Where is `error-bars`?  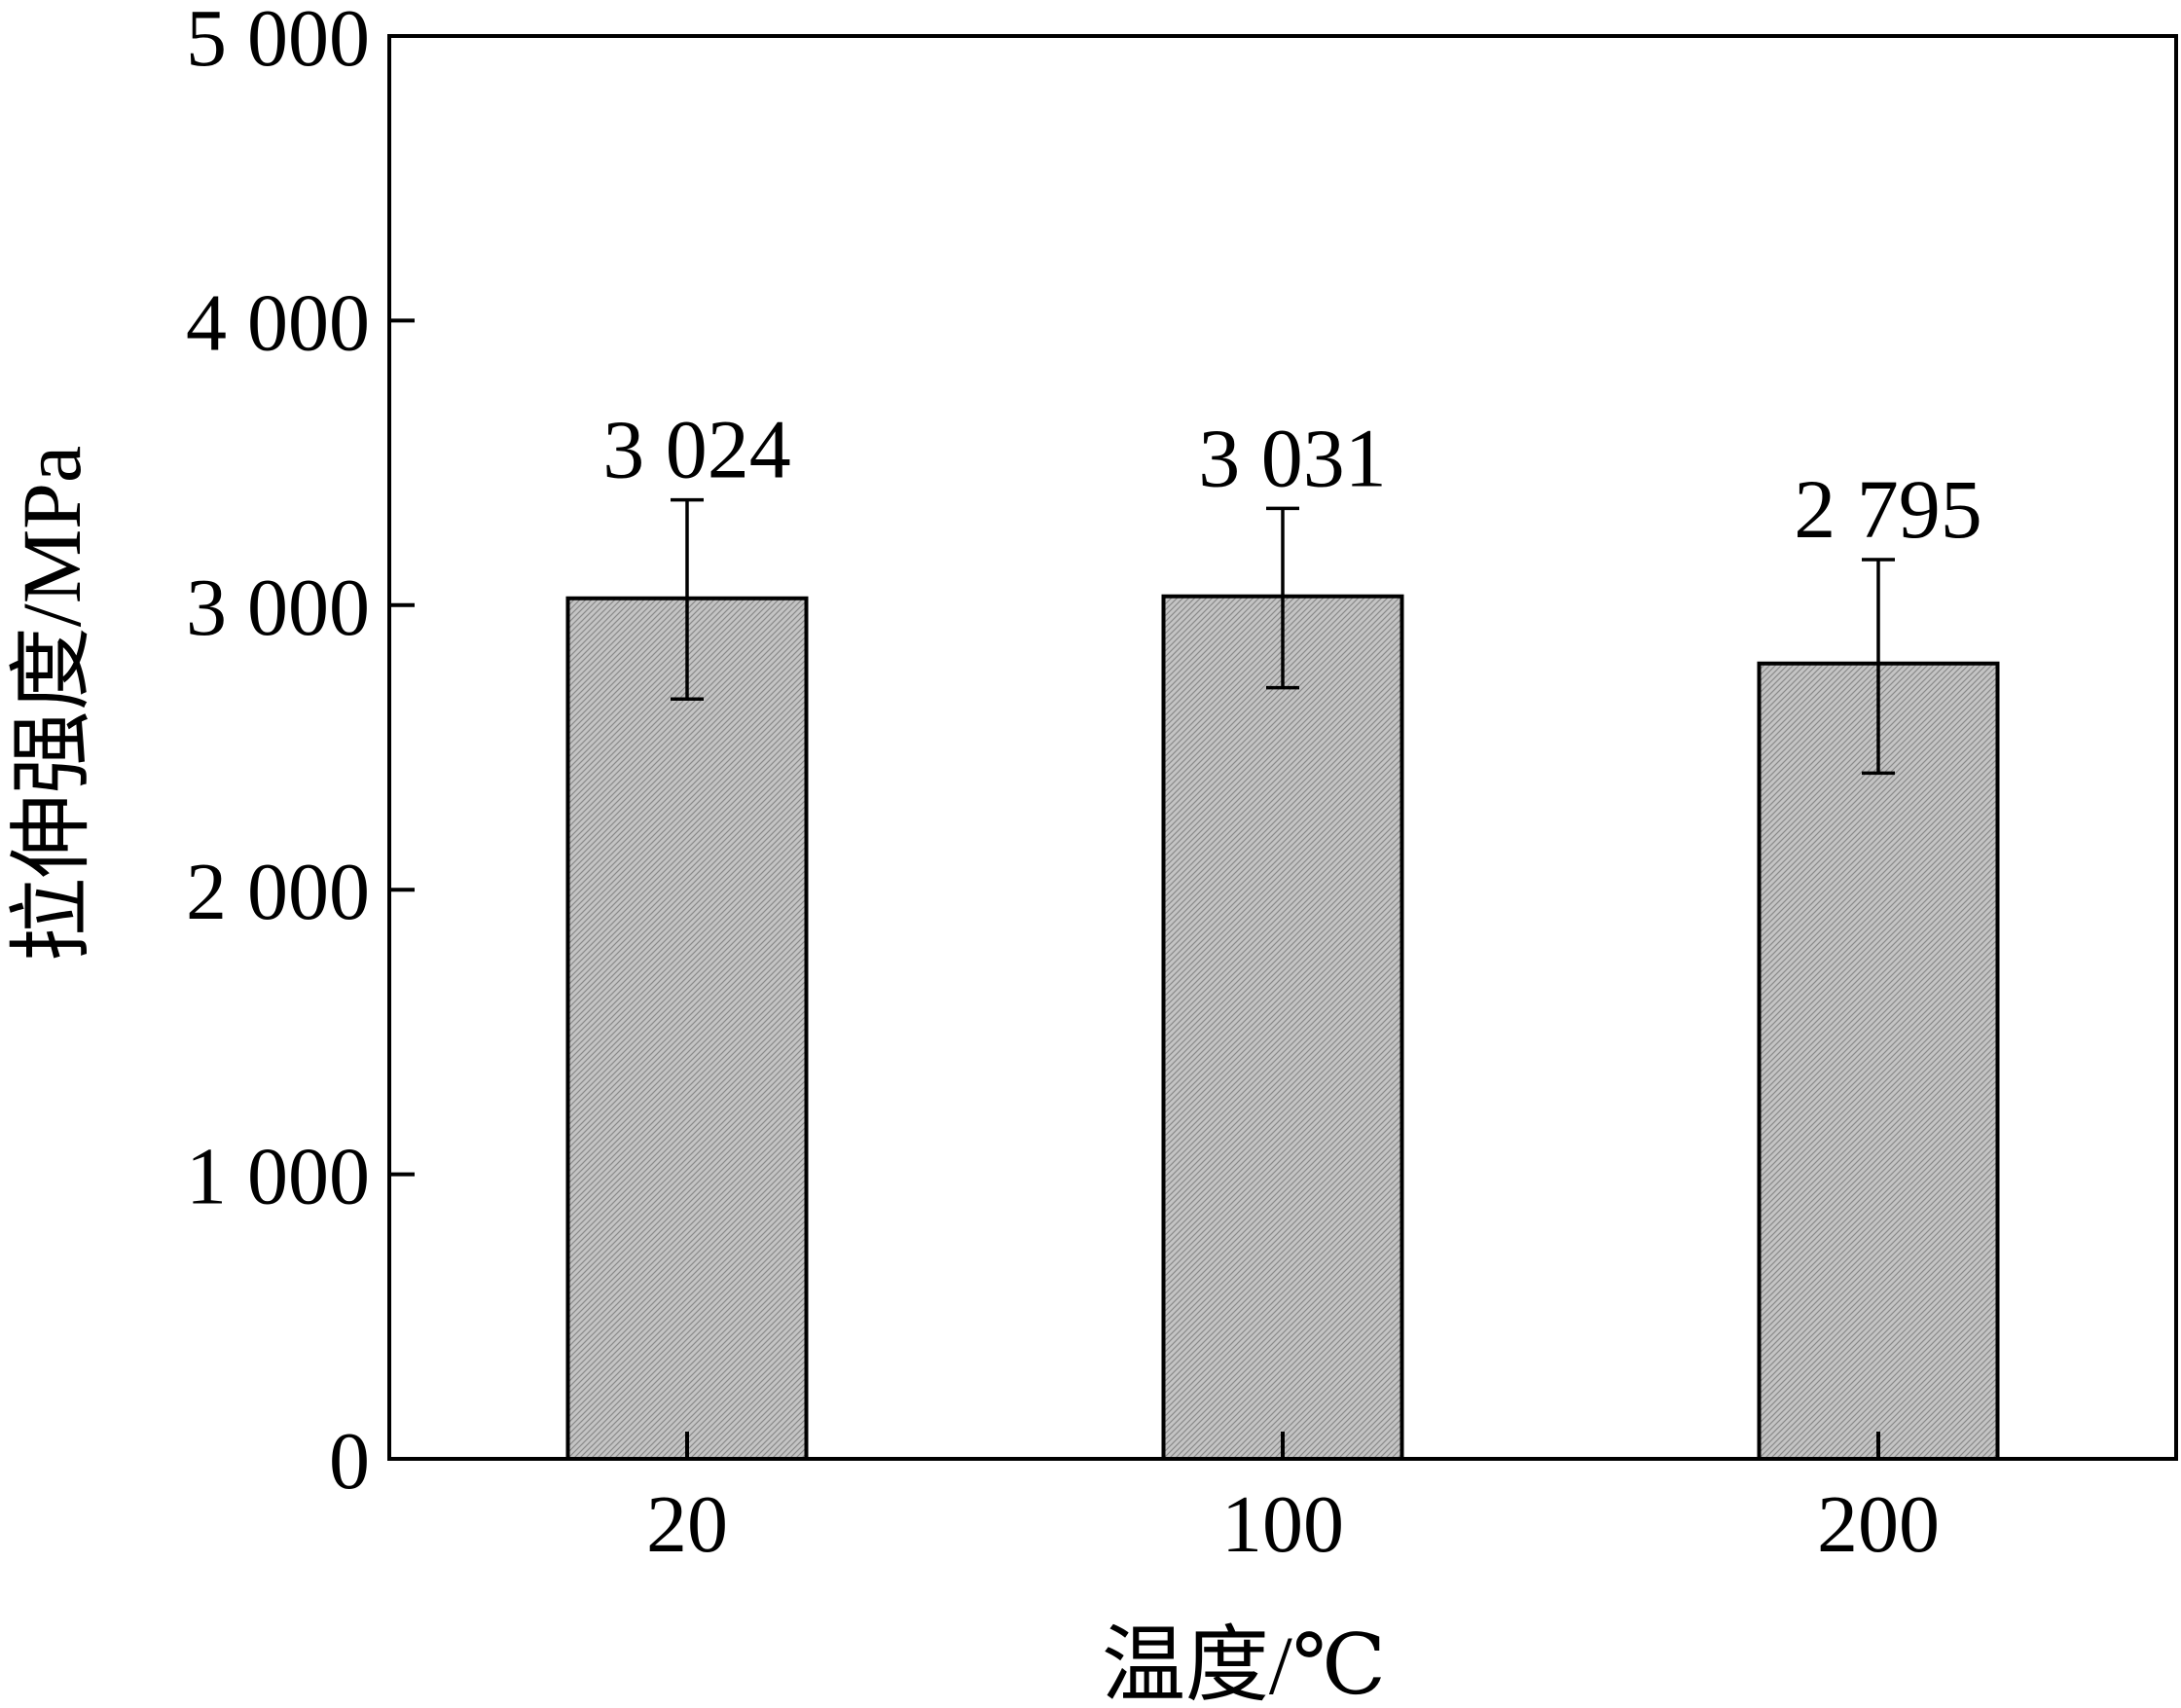 error-bars is located at coordinates (1283, 636).